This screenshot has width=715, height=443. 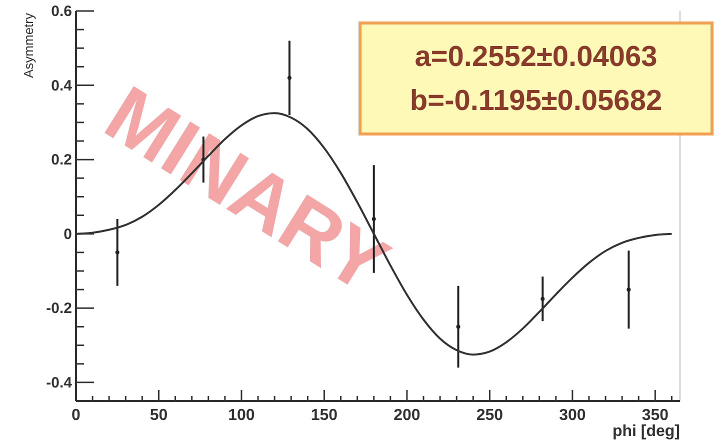 I want to click on y-tick-label: 0.4, so click(x=62, y=85).